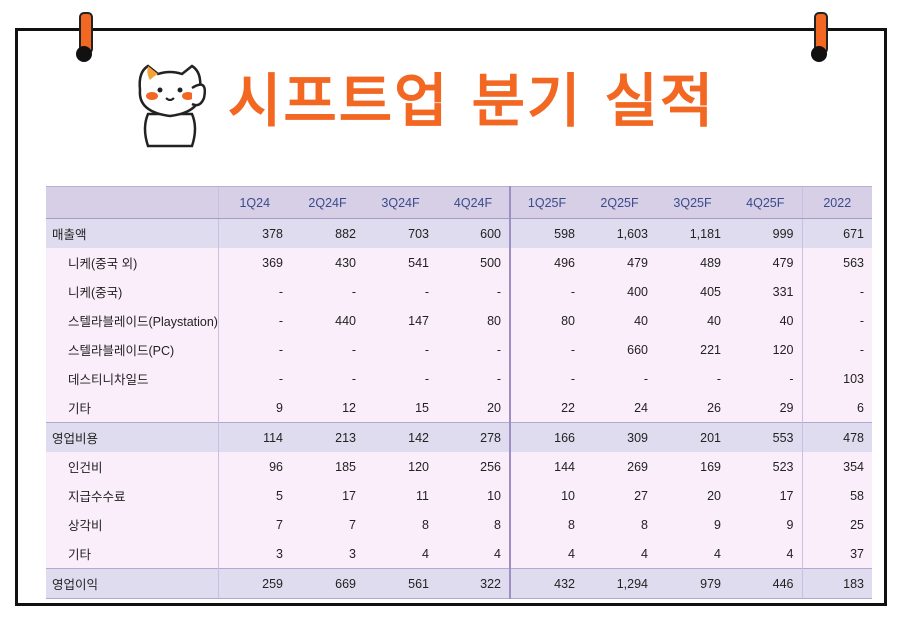 This screenshot has height=628, width=906. What do you see at coordinates (619, 584) in the screenshot?
I see `table-cell: 1,294` at bounding box center [619, 584].